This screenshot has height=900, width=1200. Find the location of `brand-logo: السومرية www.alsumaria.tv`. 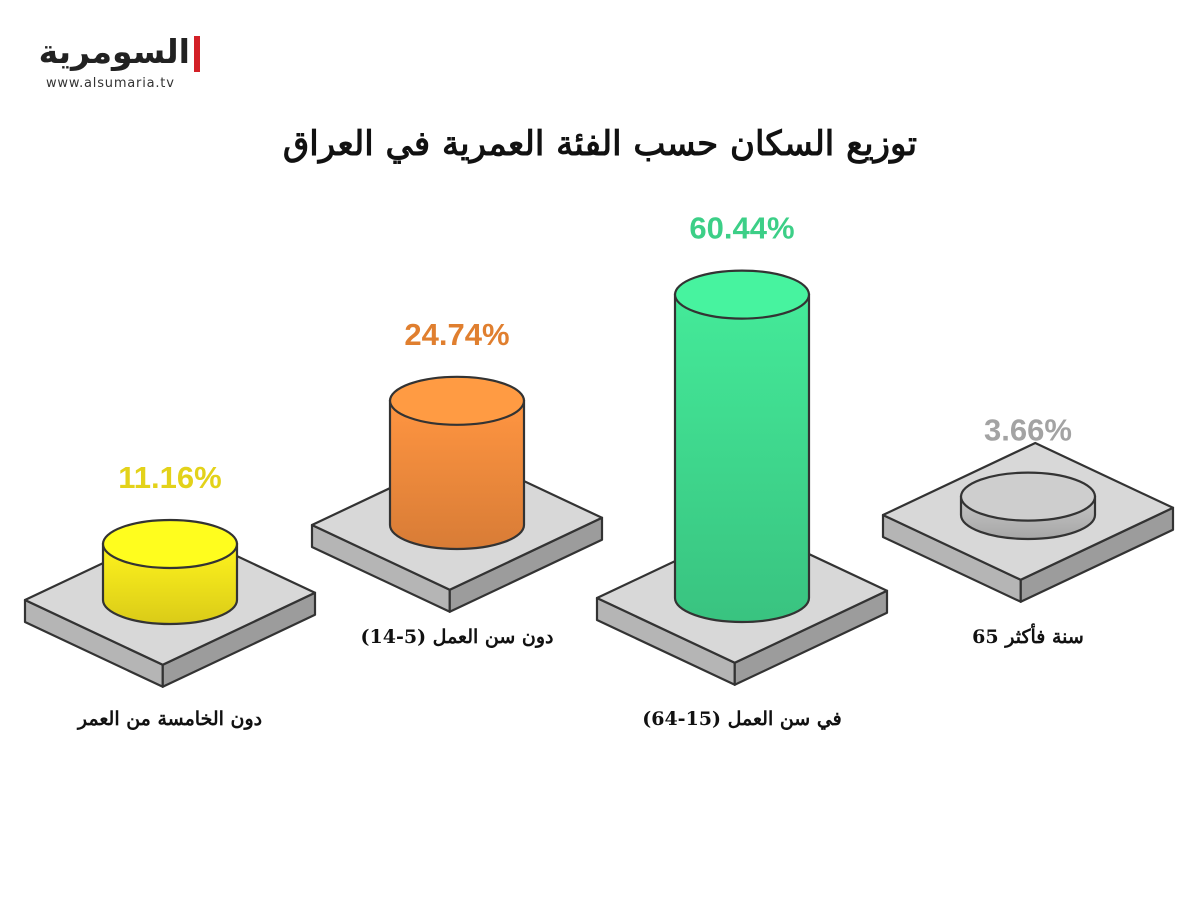

brand-logo: السومرية www.alsumaria.tv is located at coordinates (127, 65).